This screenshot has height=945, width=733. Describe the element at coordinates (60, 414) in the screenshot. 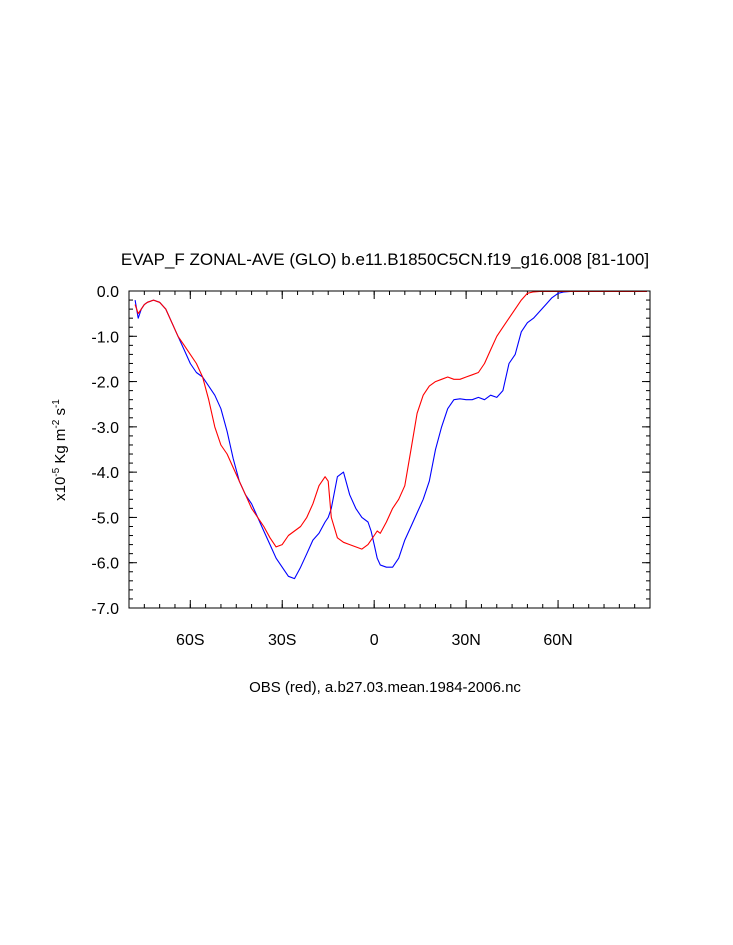

I see `y-axis-label-unit2: s` at that location.